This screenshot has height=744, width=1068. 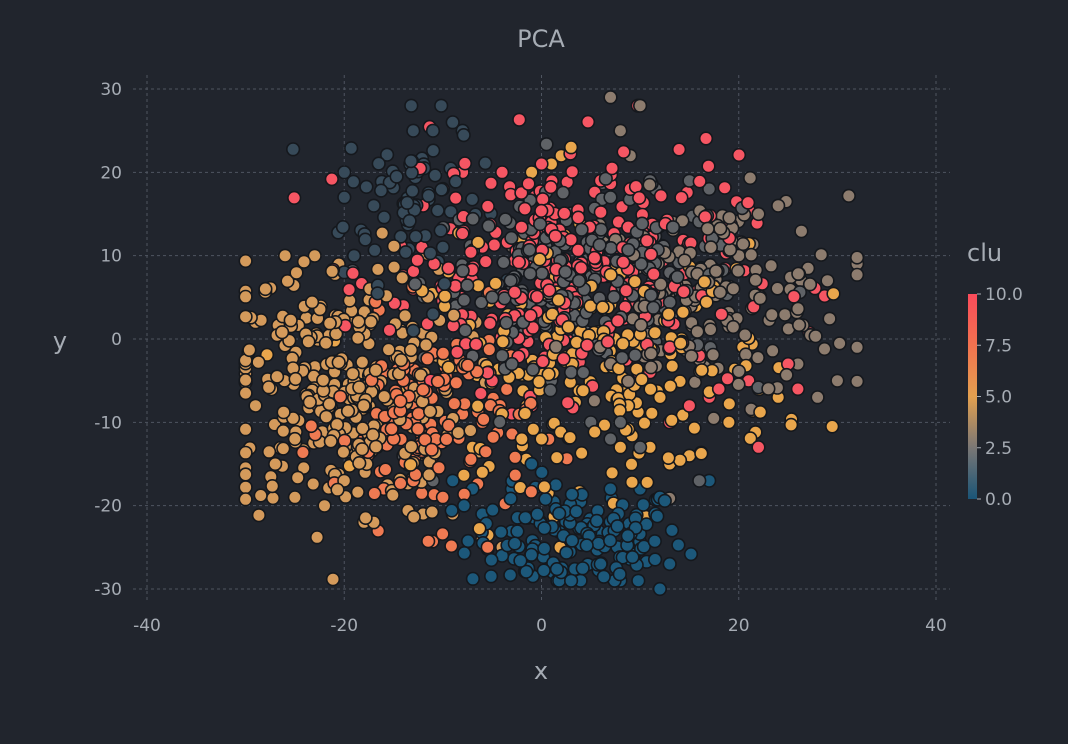 What do you see at coordinates (111, 173) in the screenshot?
I see `y-tick-label: 20` at bounding box center [111, 173].